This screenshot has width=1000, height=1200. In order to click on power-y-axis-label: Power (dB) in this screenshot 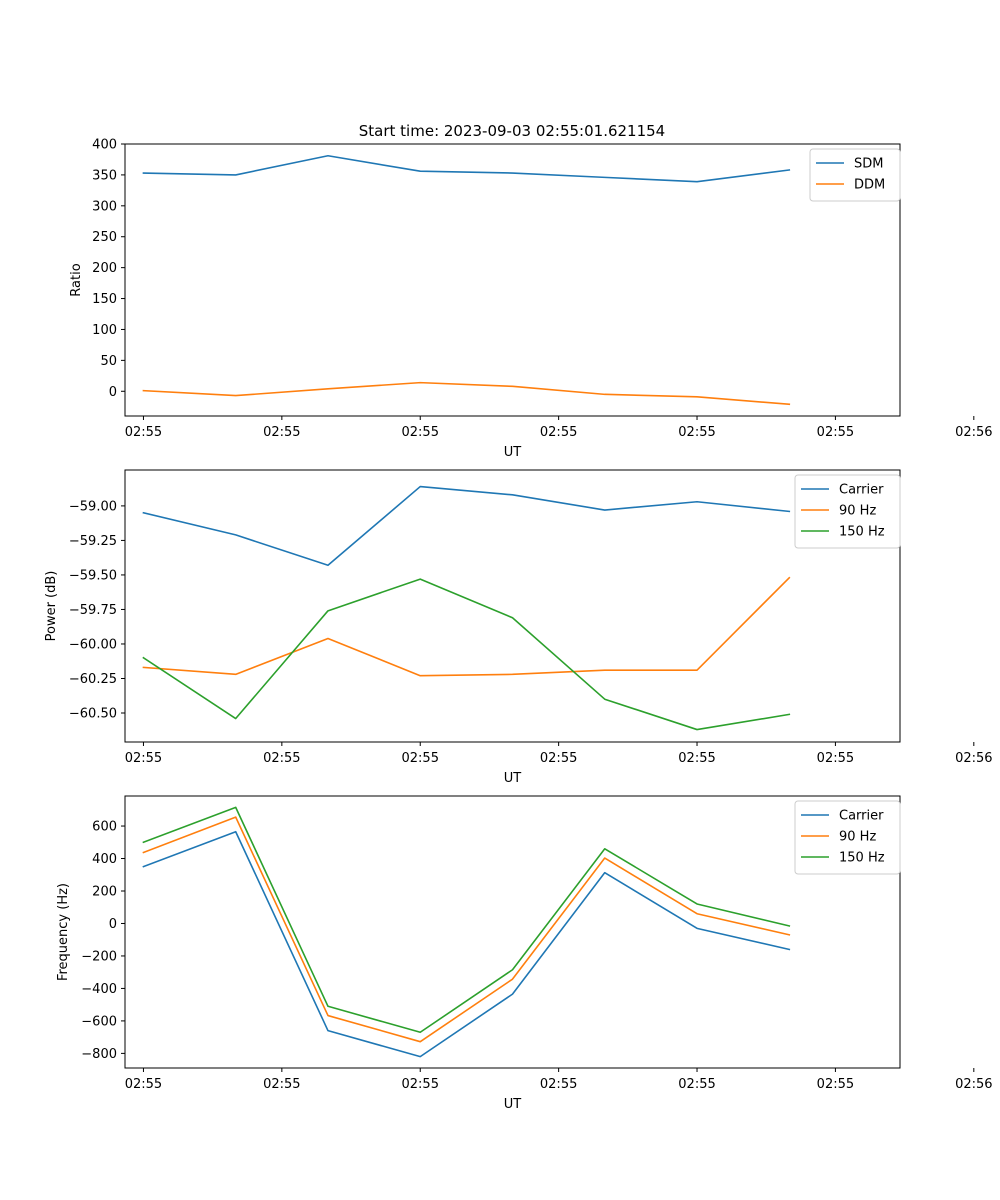, I will do `click(51, 606)`.